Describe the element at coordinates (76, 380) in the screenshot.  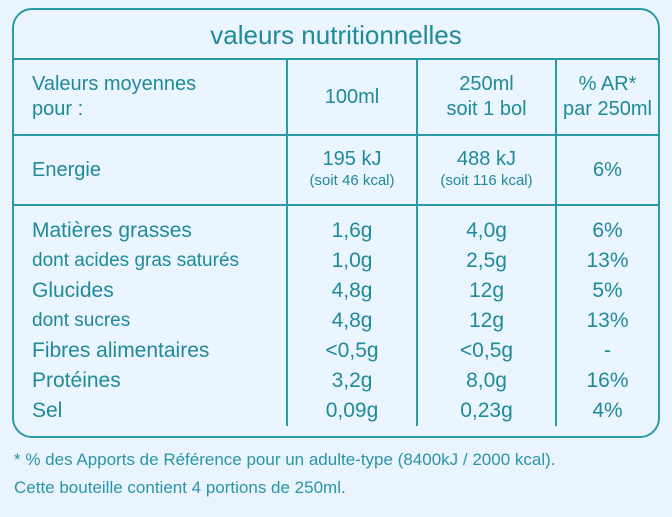
I see `row-label: Protéines` at that location.